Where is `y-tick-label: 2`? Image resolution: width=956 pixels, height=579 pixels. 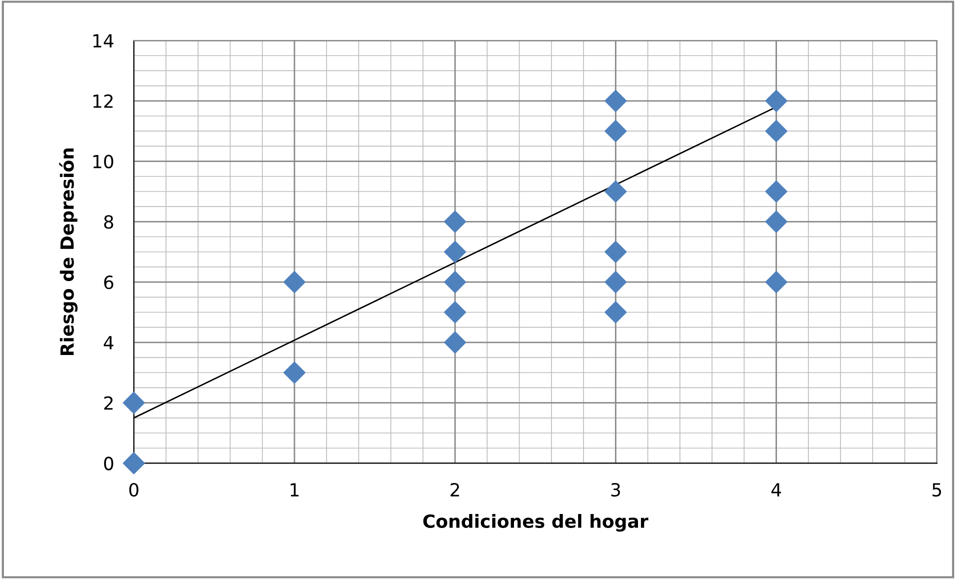
y-tick-label: 2 is located at coordinates (108, 403).